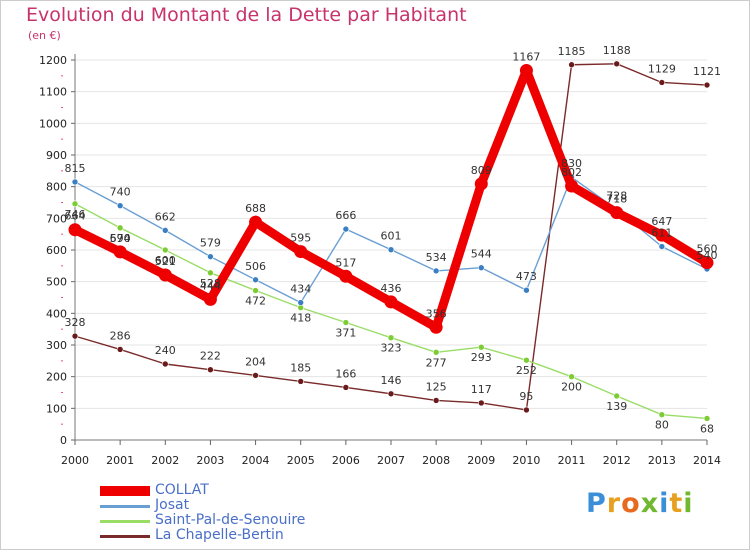 Image resolution: width=750 pixels, height=550 pixels. What do you see at coordinates (526, 56) in the screenshot?
I see `data-label-collat: 1167` at bounding box center [526, 56].